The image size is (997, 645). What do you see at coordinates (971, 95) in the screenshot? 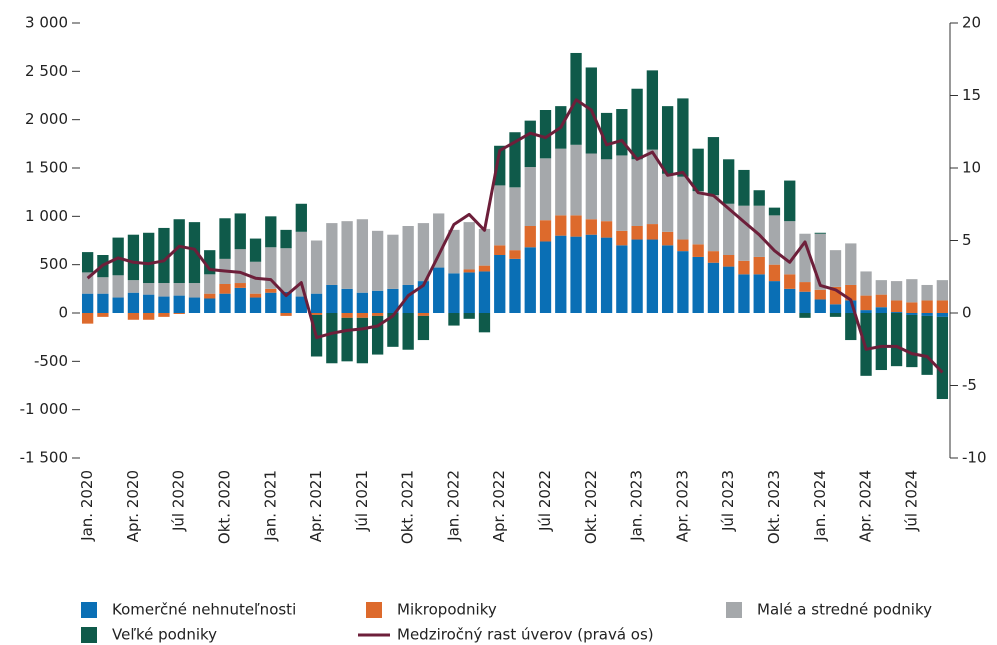
I see `y2-tick-label: 15` at bounding box center [971, 95].